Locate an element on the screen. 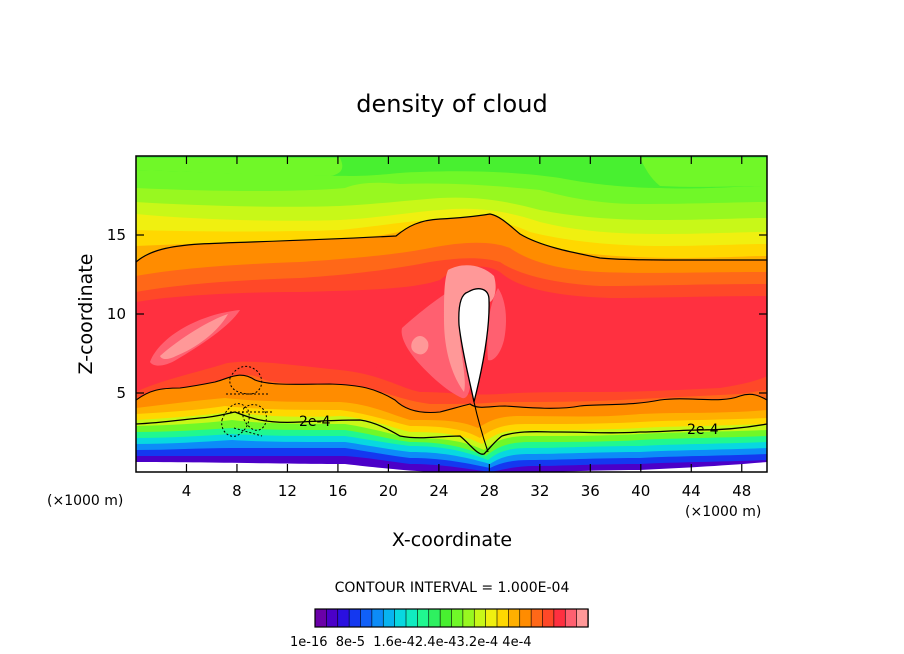 This screenshot has height=654, width=904. x-tick-label: 20 is located at coordinates (388, 491).